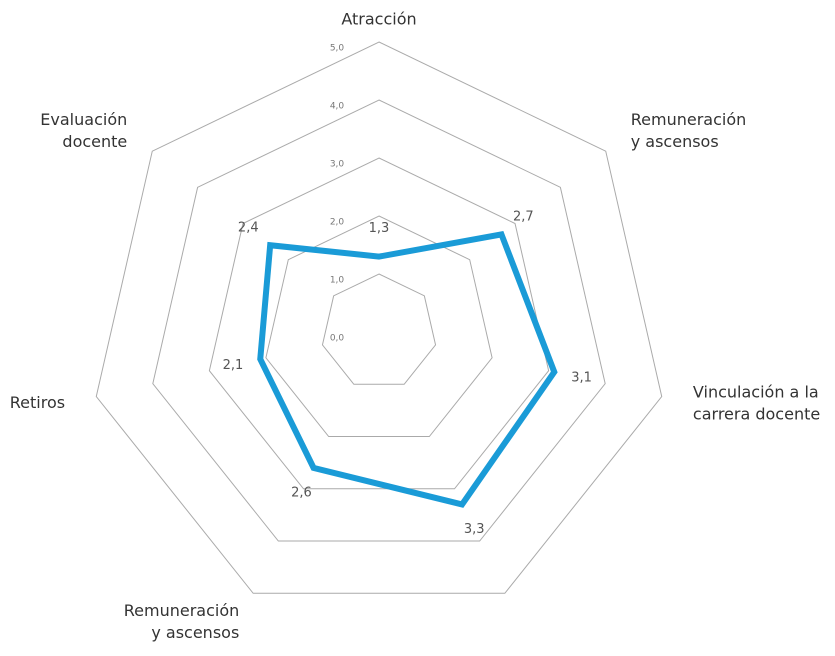 The image size is (835, 656). Describe the element at coordinates (756, 402) in the screenshot. I see `category-label: Vinculación a la carrera docente` at that location.